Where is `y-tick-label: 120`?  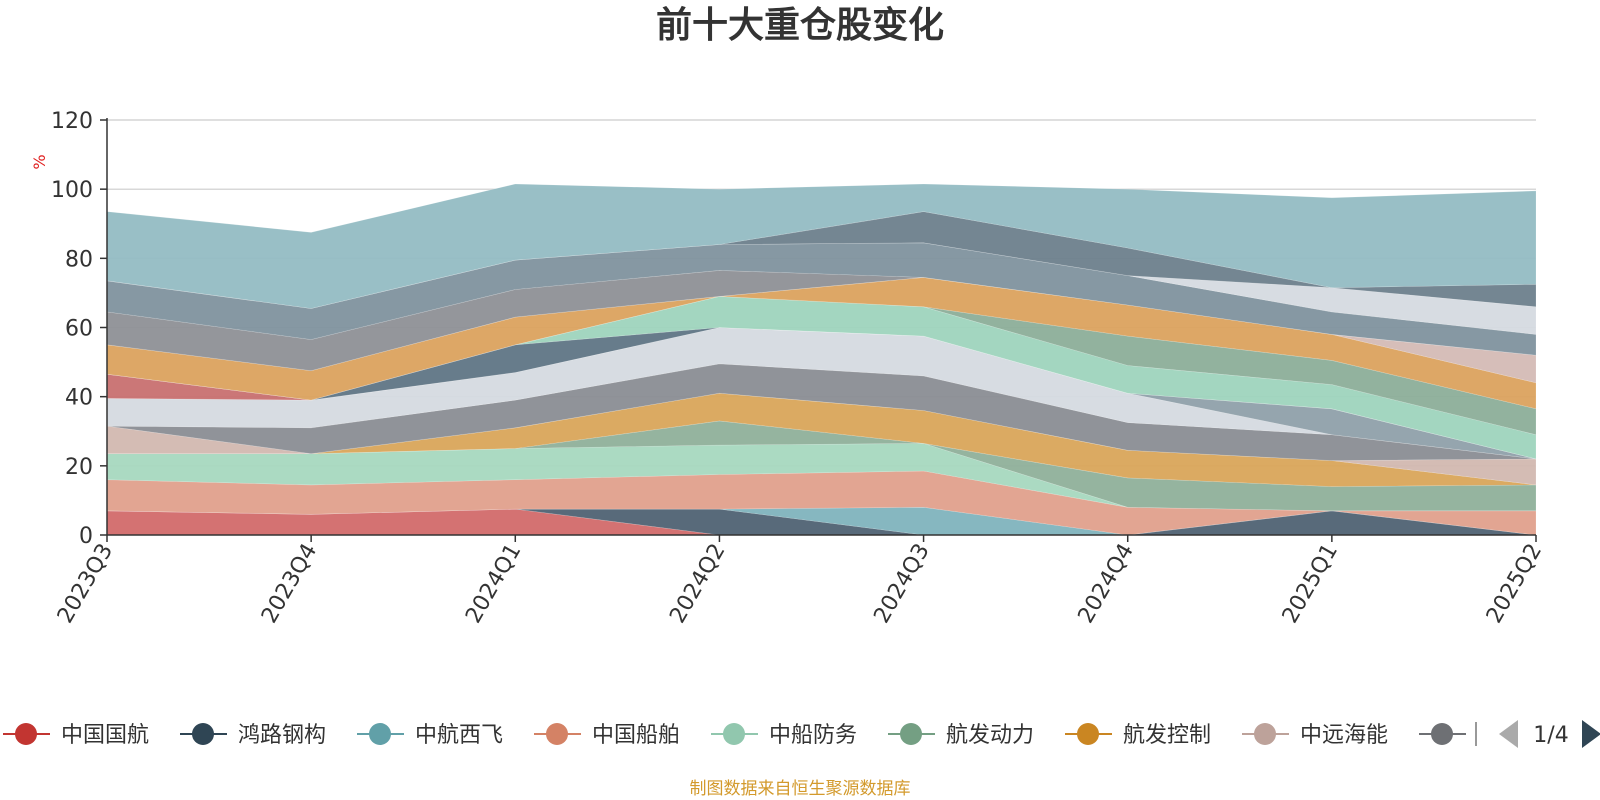 y-tick-label: 120 is located at coordinates (72, 121).